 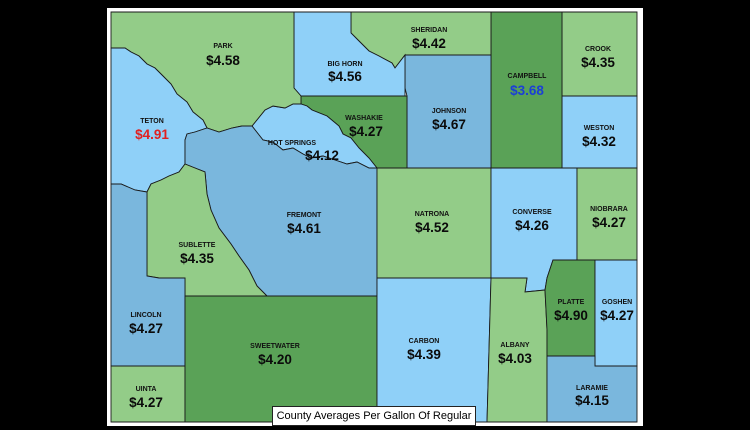 I want to click on label-weston: WESTON $4.32, so click(x=599, y=137).